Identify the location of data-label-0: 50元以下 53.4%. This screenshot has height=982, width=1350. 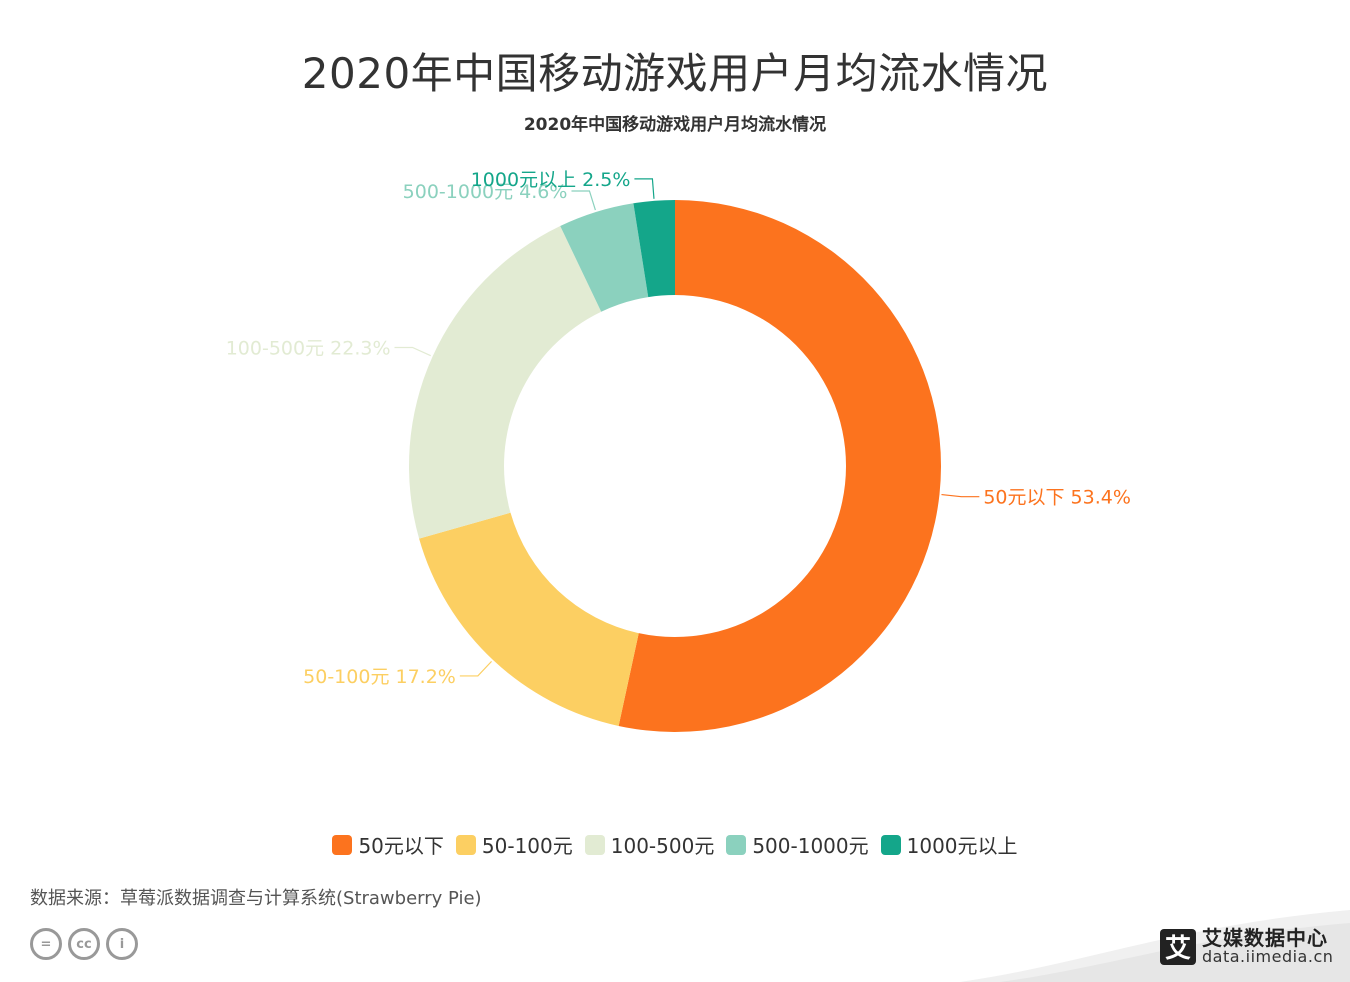
(1057, 498).